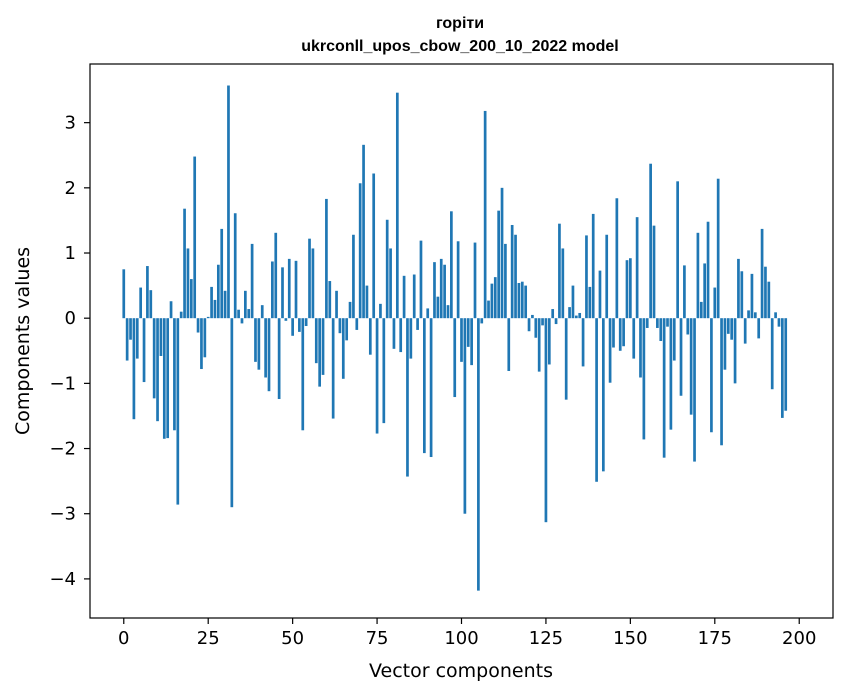 The image size is (847, 696). I want to click on x-tick-label: 100, so click(461, 638).